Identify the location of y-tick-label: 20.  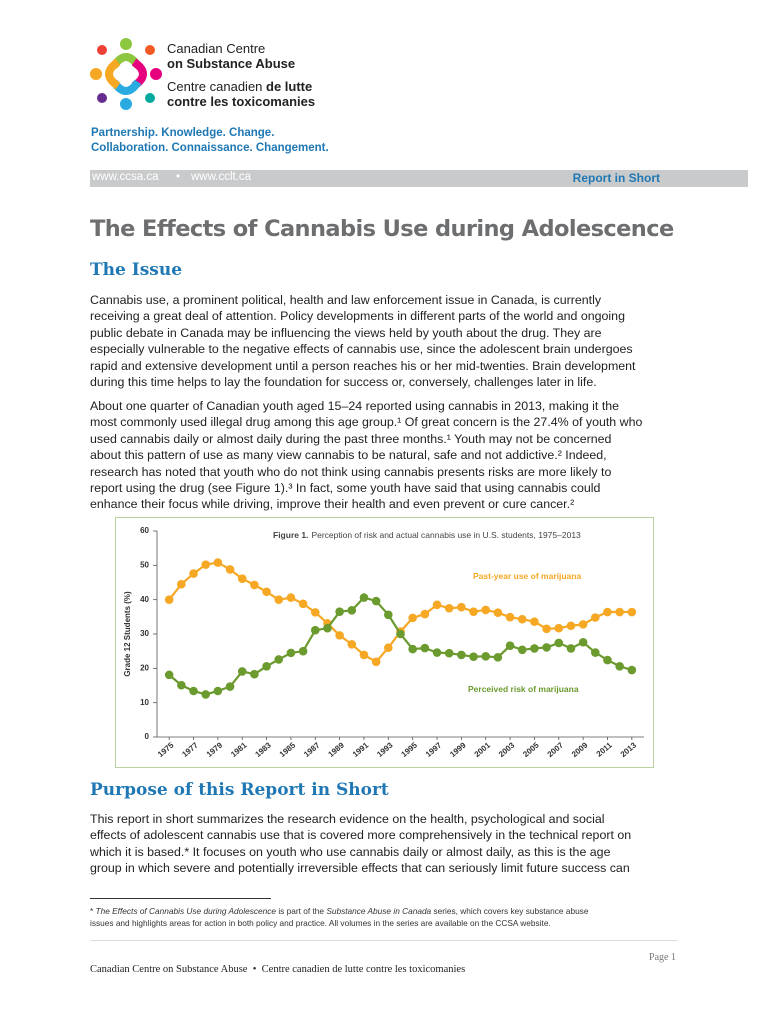
(144, 667).